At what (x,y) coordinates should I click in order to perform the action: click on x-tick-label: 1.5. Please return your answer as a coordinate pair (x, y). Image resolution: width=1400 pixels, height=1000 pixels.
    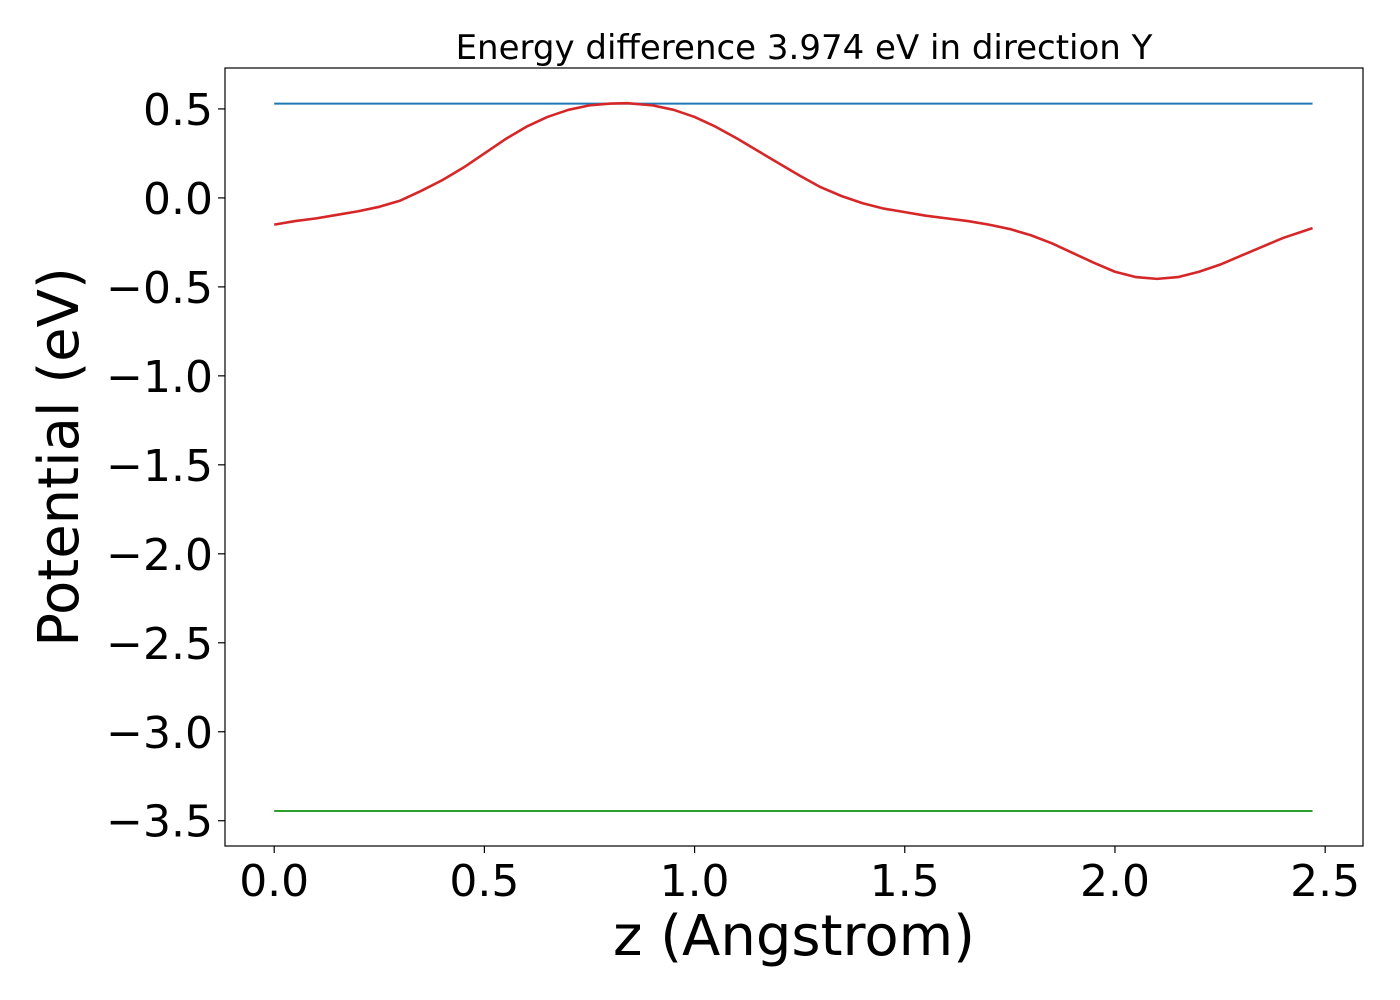
    Looking at the image, I should click on (905, 881).